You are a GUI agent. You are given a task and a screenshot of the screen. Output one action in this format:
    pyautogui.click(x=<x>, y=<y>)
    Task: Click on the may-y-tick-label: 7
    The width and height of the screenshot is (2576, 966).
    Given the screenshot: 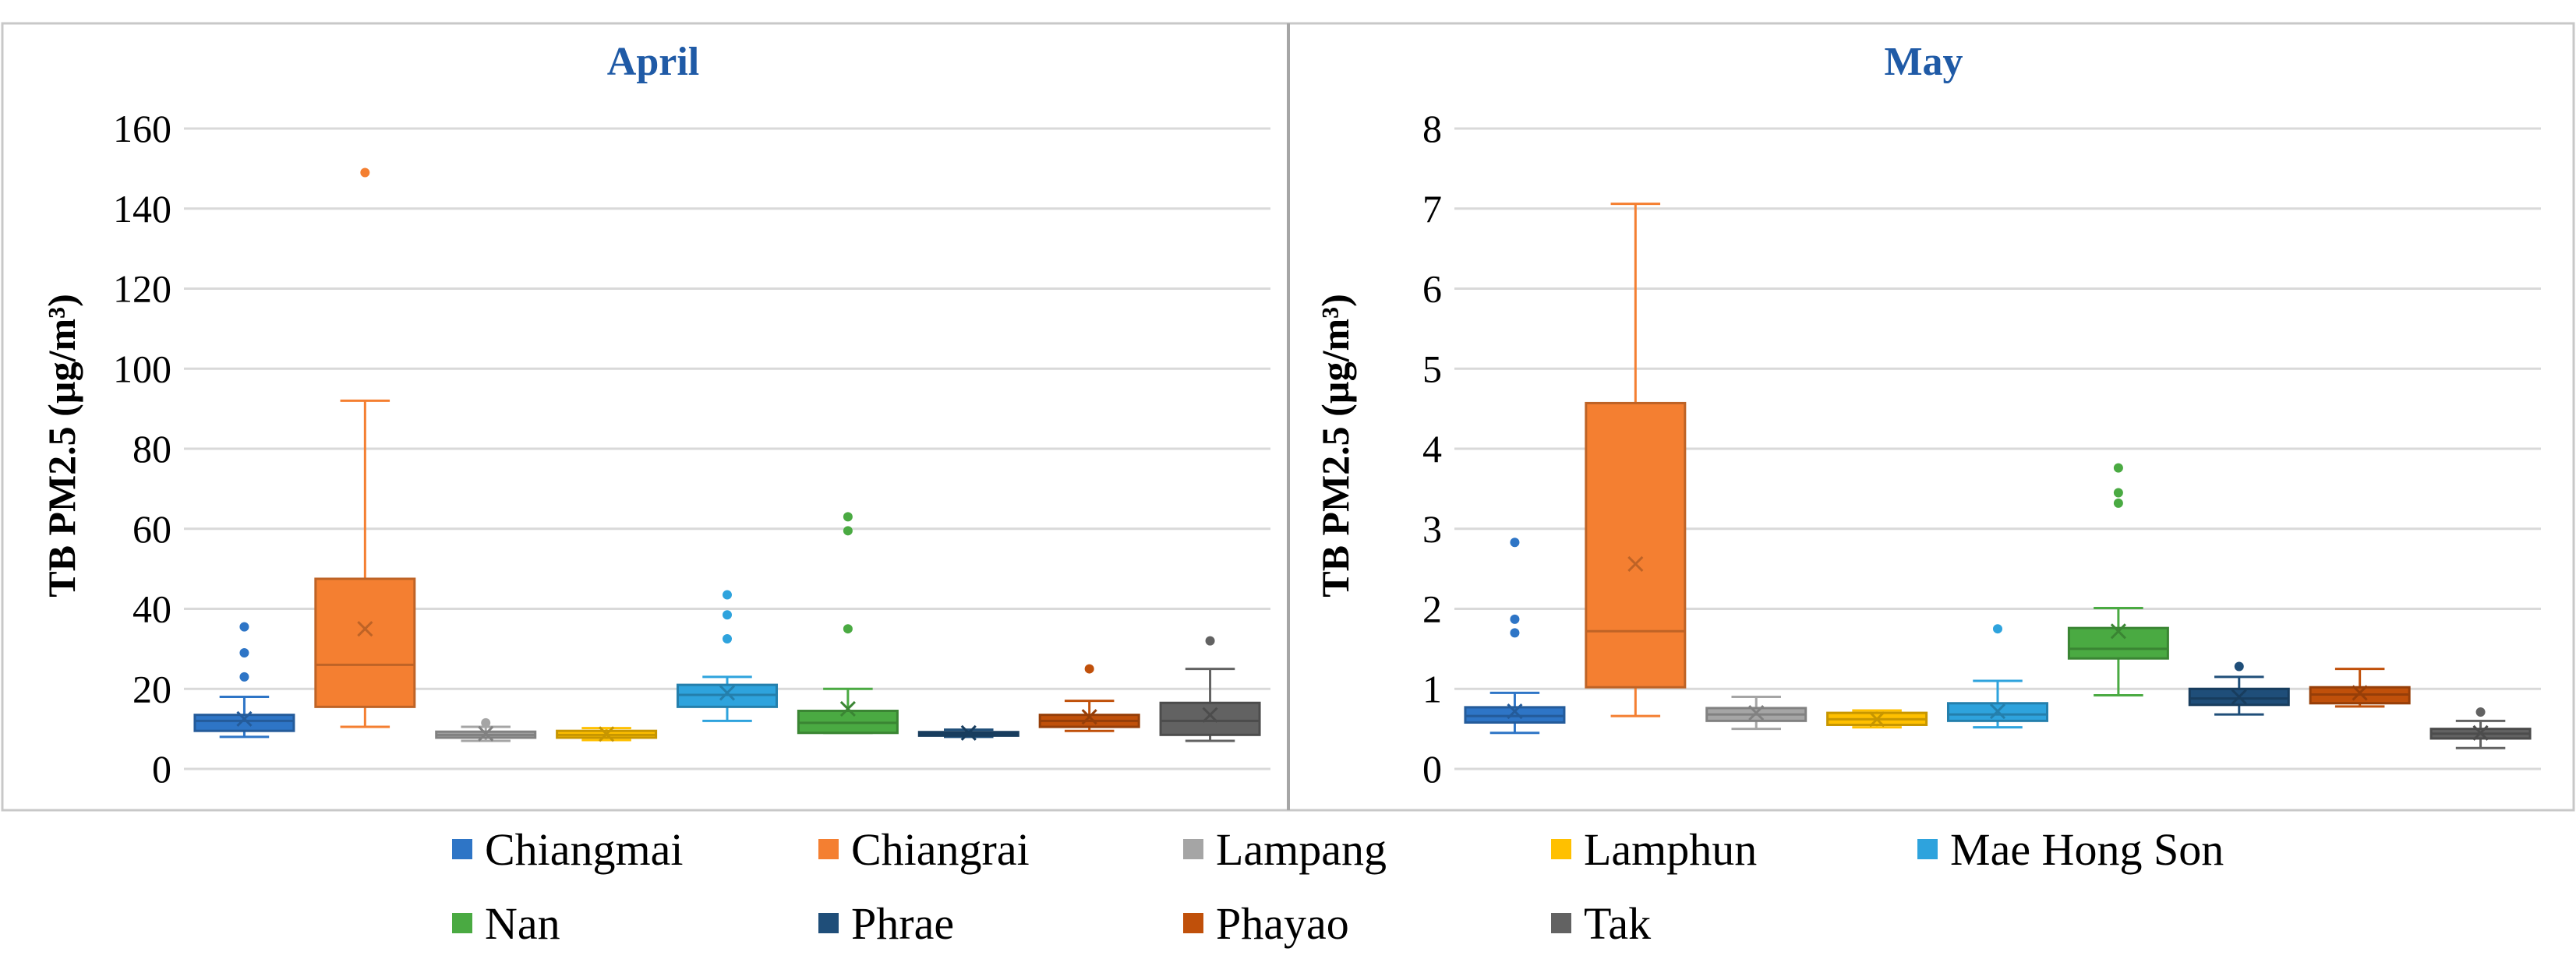 What is the action you would take?
    pyautogui.click(x=1432, y=209)
    